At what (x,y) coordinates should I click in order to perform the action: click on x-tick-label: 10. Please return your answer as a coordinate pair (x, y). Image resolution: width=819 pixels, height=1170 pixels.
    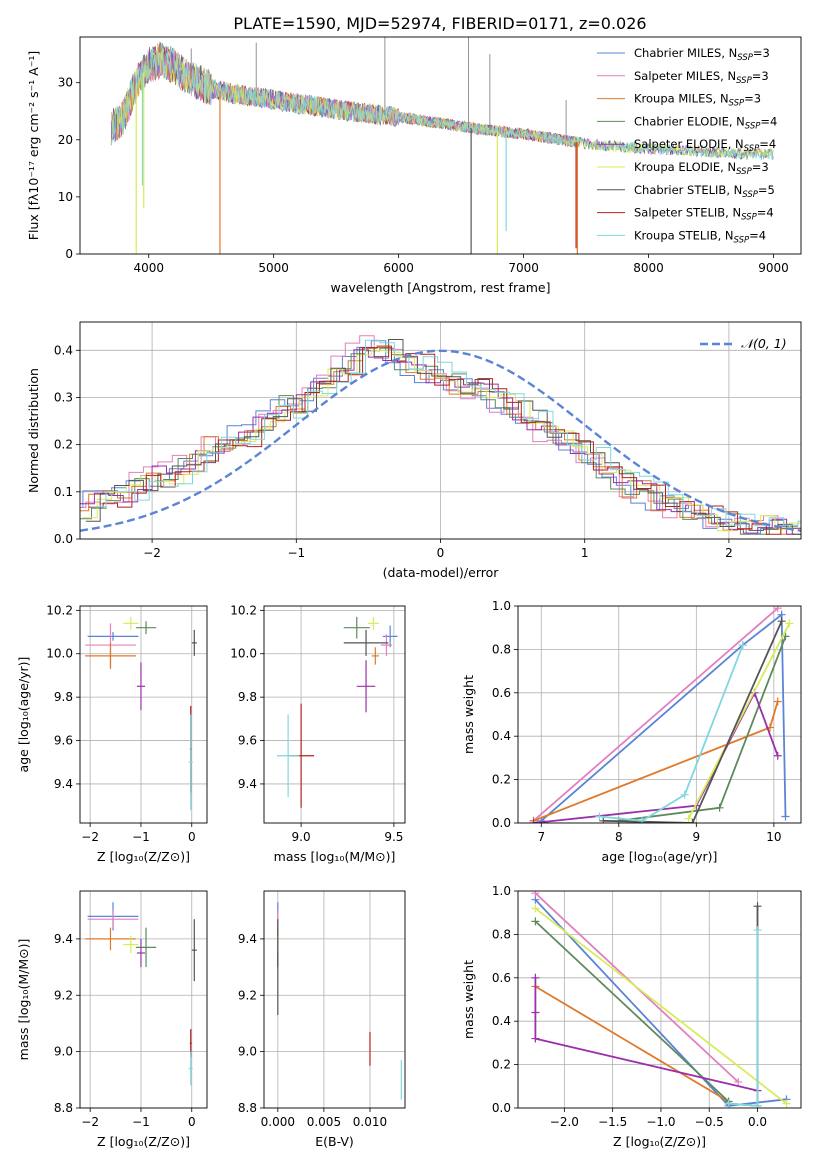
    Looking at the image, I should click on (773, 837).